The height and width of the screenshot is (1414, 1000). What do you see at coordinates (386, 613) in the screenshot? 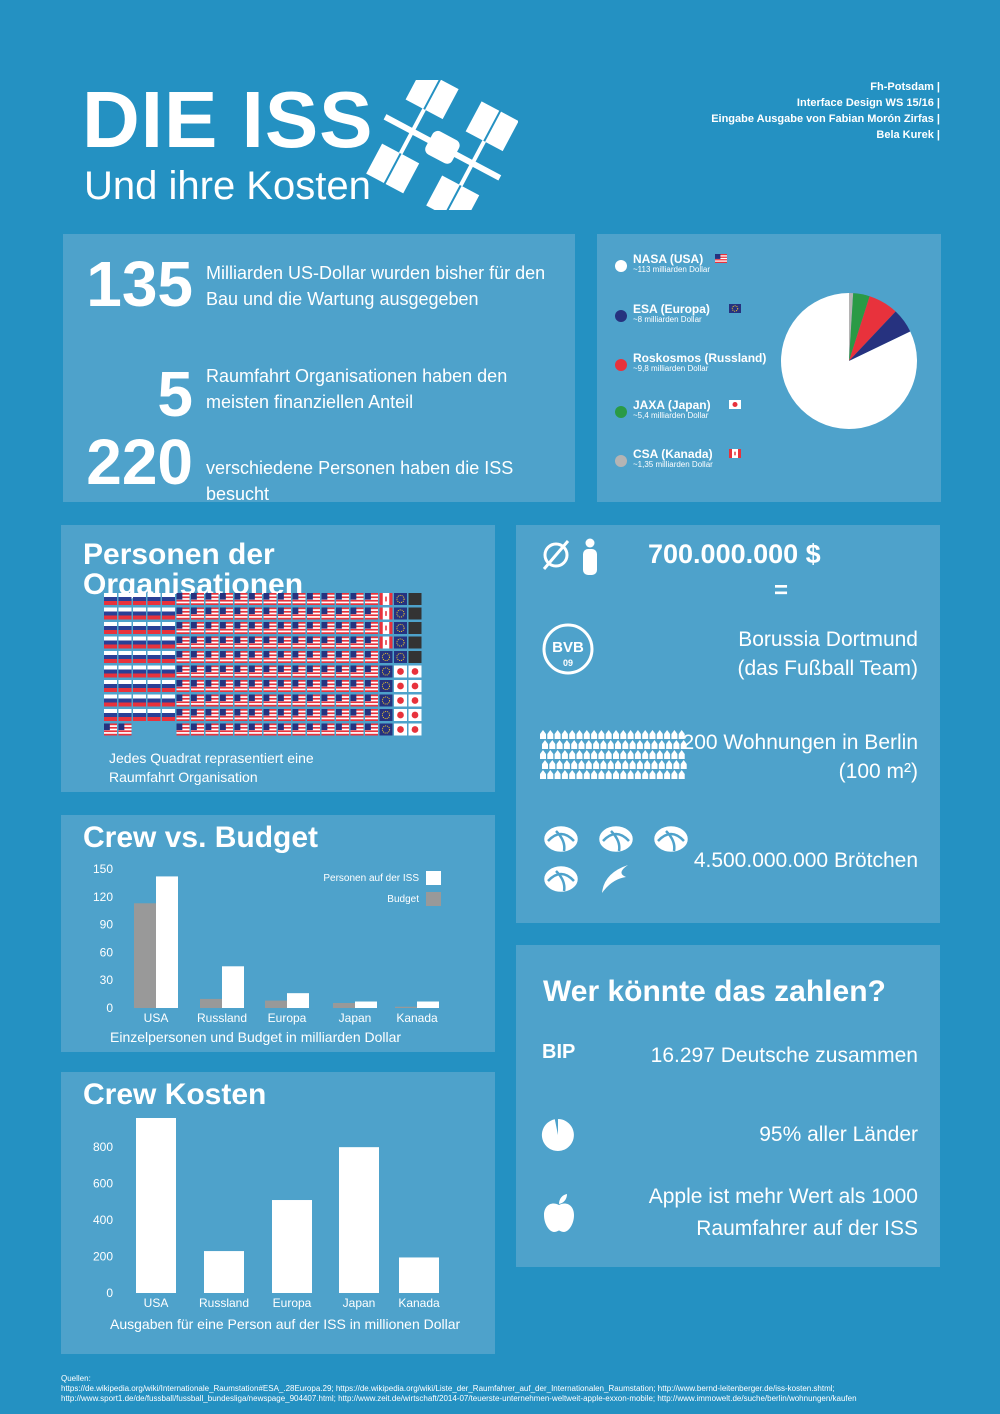
I see `flag-canada` at bounding box center [386, 613].